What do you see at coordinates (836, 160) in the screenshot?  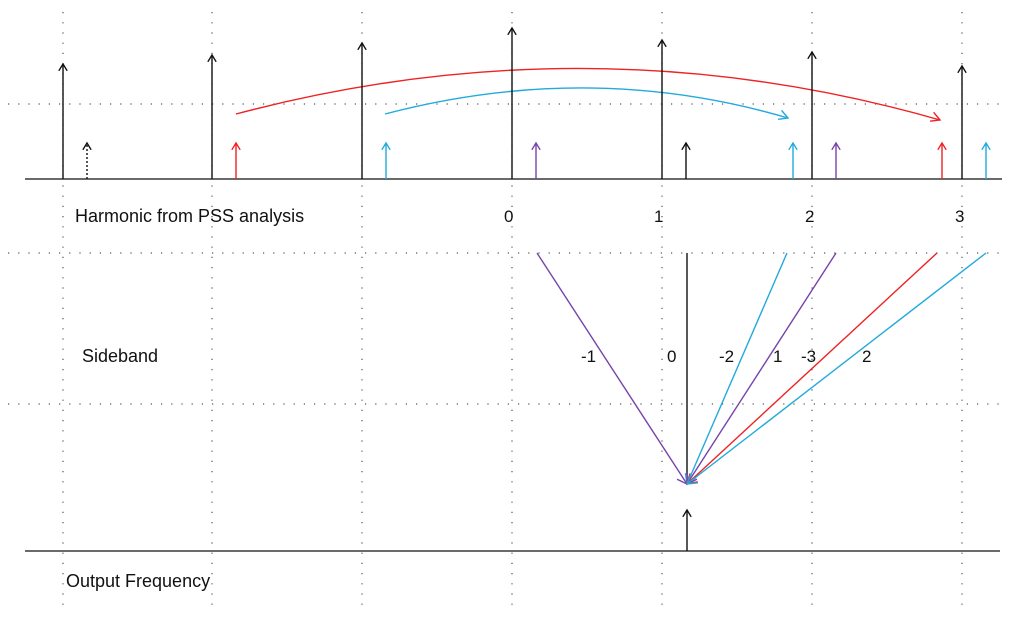 I see `sideband-spike-s-purple-b` at bounding box center [836, 160].